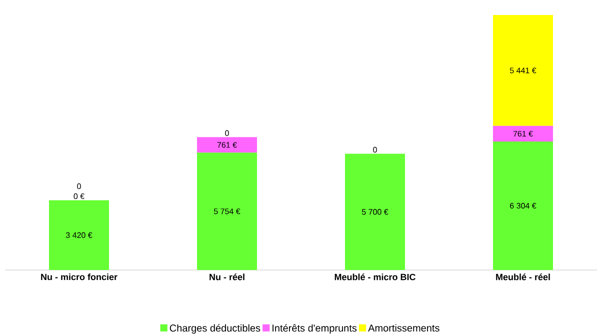 The height and width of the screenshot is (334, 605). I want to click on data-label: 6 304 €, so click(523, 205).